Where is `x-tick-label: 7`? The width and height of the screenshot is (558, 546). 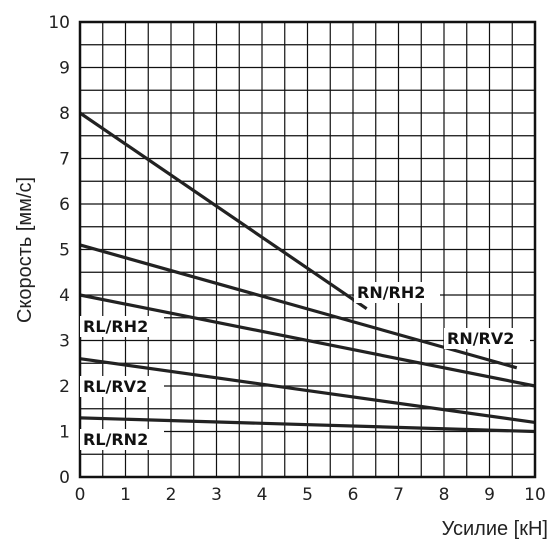 x-tick-label: 7 is located at coordinates (398, 495).